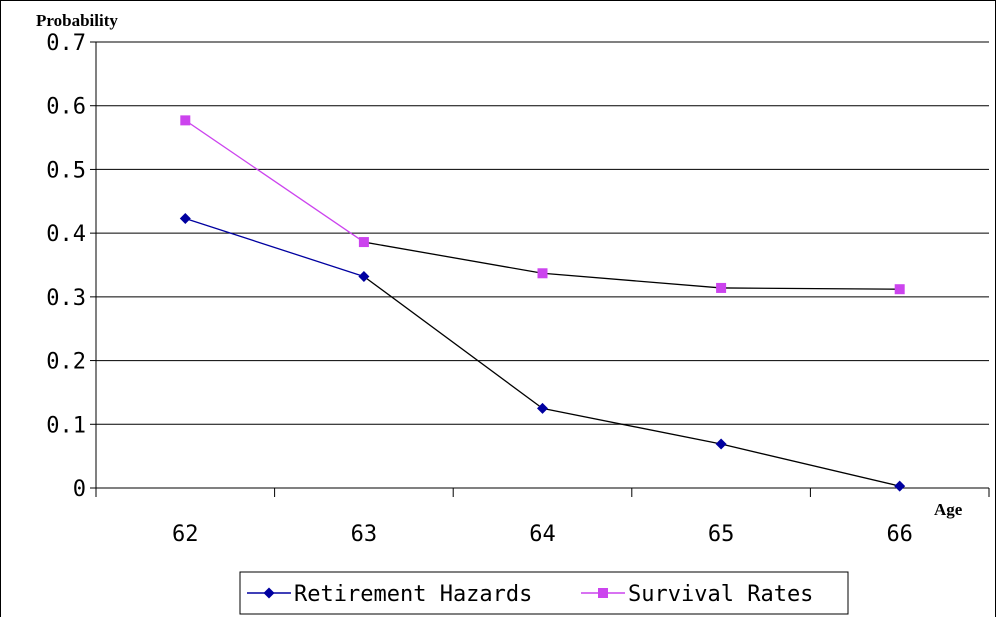  What do you see at coordinates (79, 489) in the screenshot?
I see `y-tick-label: 0` at bounding box center [79, 489].